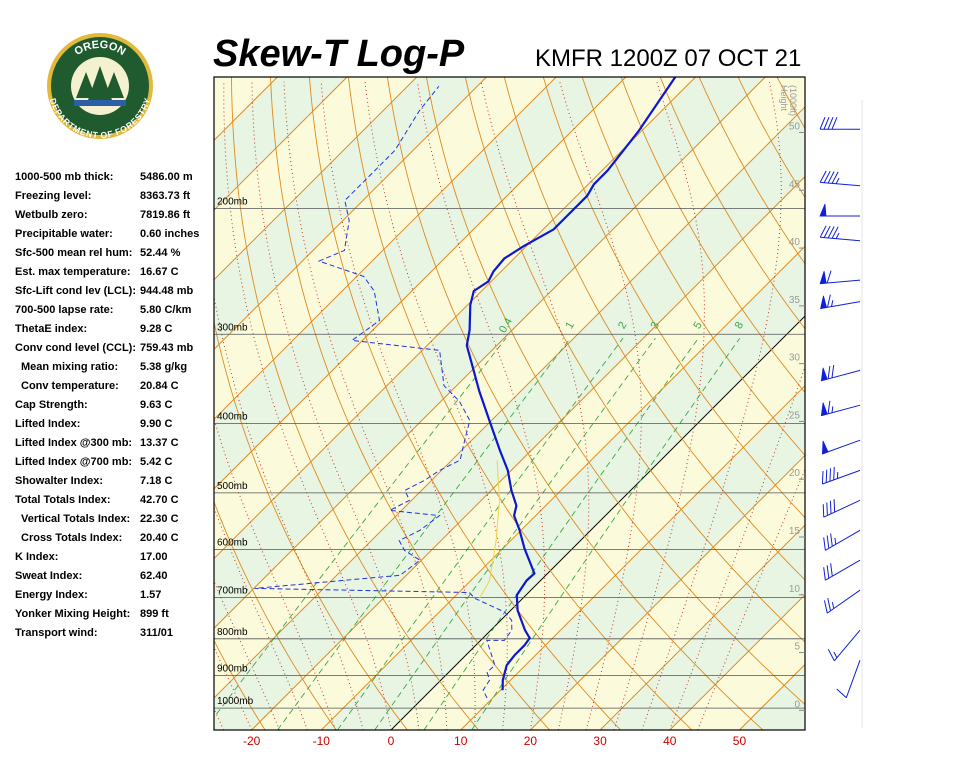 The width and height of the screenshot is (960, 768). Describe the element at coordinates (600, 741) in the screenshot. I see `x-tick-label: 30` at that location.